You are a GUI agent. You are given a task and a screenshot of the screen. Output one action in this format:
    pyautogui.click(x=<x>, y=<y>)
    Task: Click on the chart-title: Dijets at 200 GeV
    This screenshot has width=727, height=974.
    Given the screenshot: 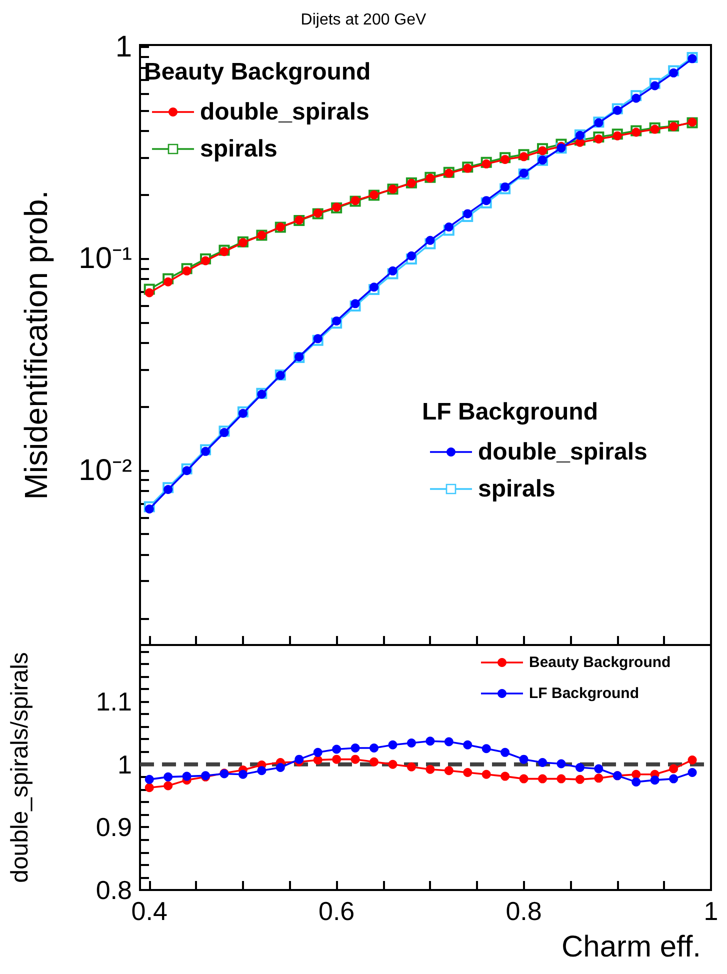 What is the action you would take?
    pyautogui.click(x=363, y=20)
    